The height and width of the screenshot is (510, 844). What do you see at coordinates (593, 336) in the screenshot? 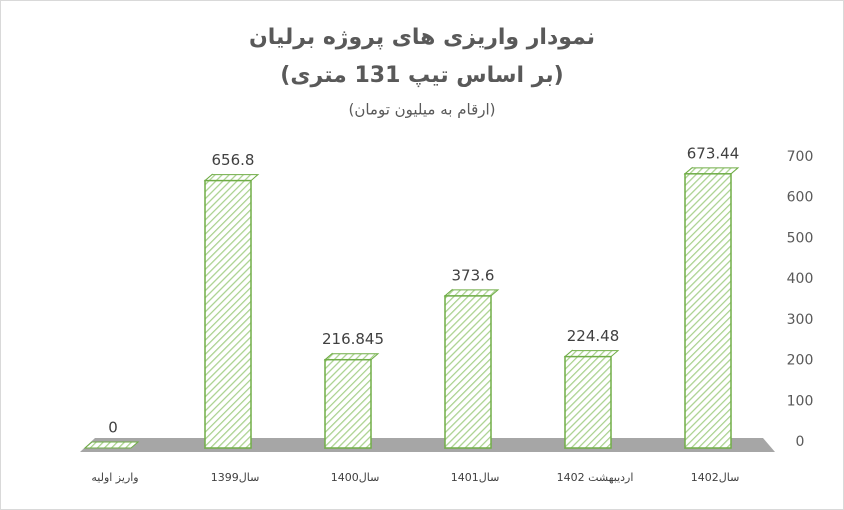
I see `value-label: 224.48` at bounding box center [593, 336].